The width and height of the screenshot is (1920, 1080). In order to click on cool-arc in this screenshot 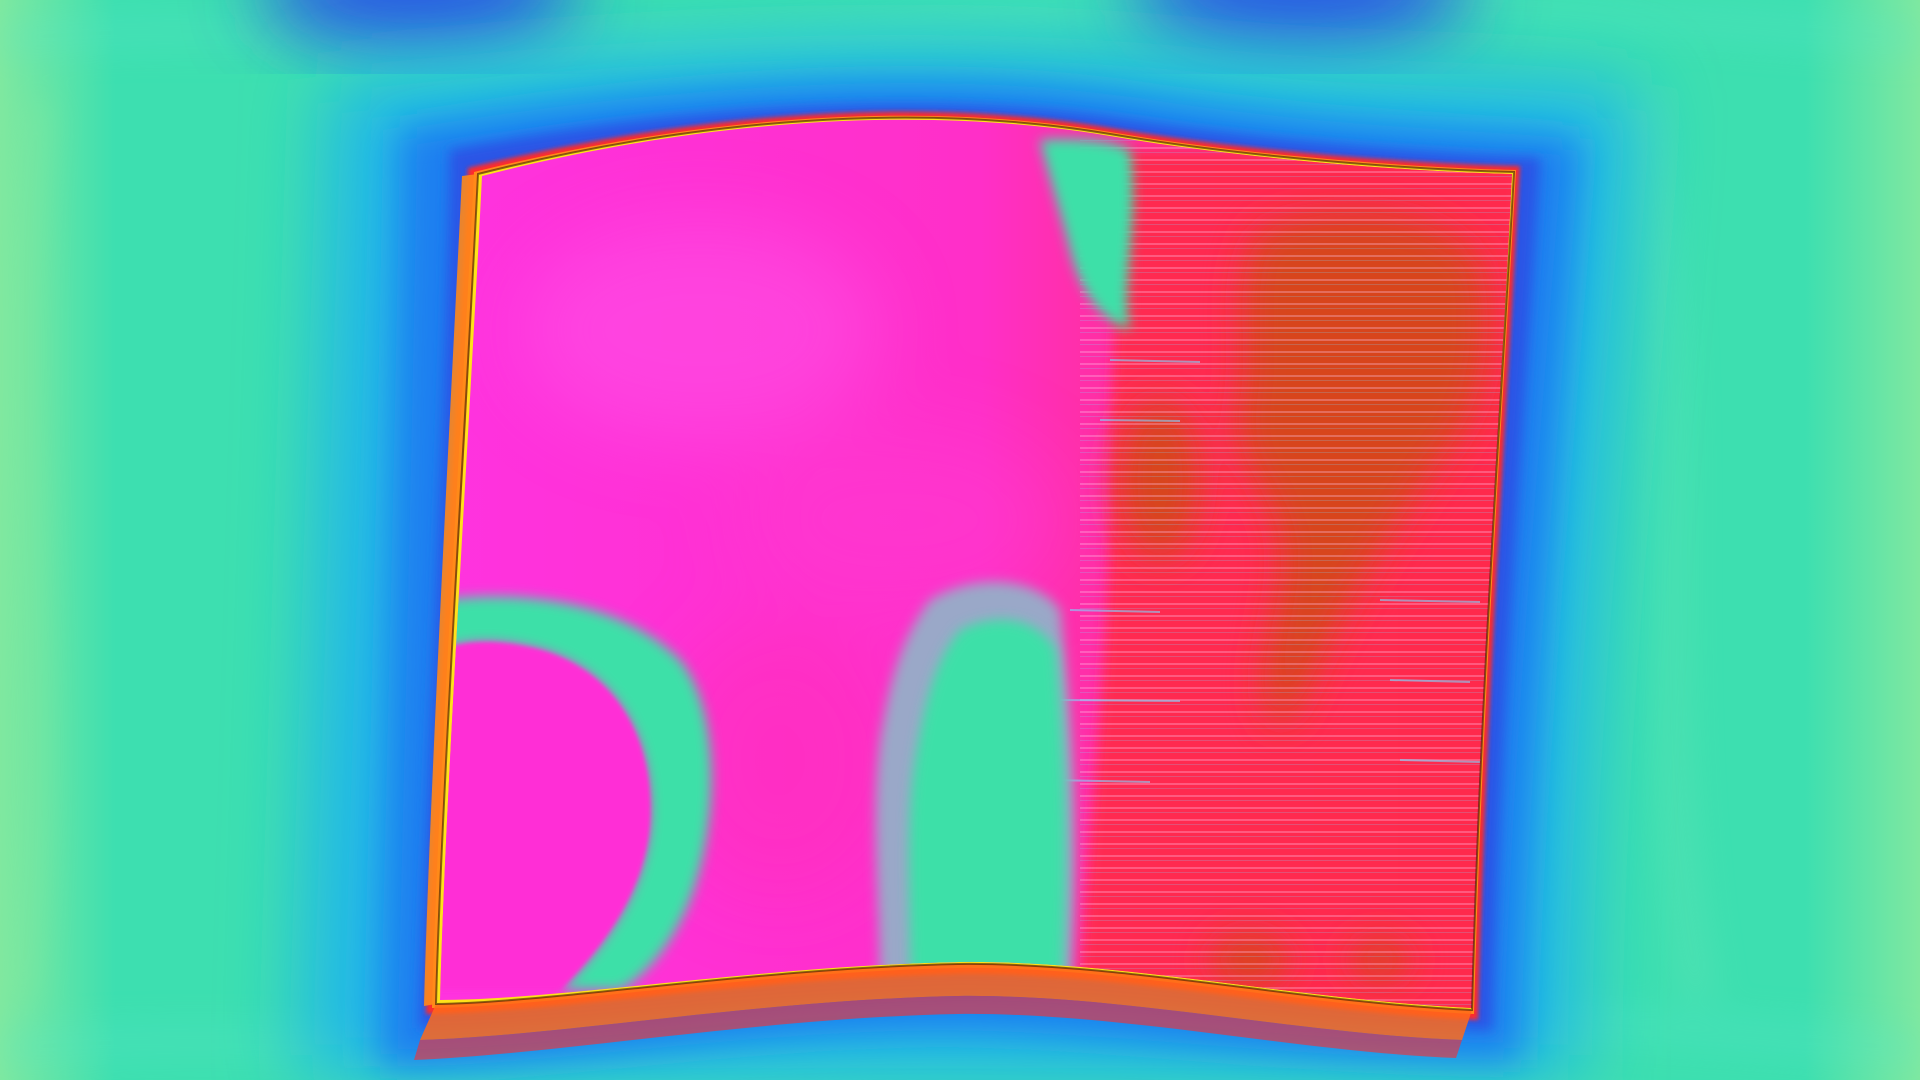, I will do `click(576, 793)`.